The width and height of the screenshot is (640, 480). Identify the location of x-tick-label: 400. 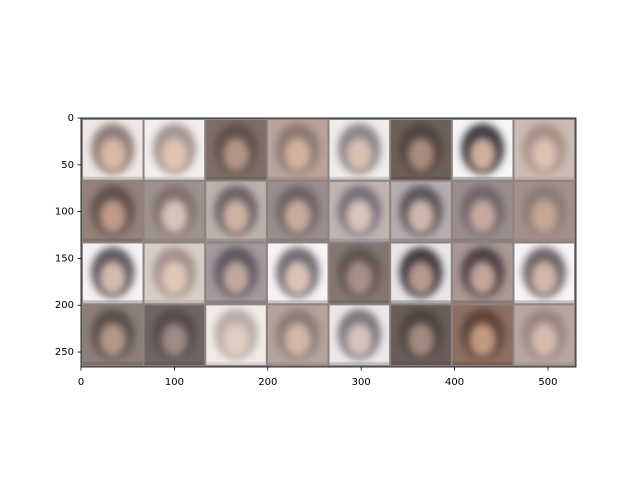
(454, 382).